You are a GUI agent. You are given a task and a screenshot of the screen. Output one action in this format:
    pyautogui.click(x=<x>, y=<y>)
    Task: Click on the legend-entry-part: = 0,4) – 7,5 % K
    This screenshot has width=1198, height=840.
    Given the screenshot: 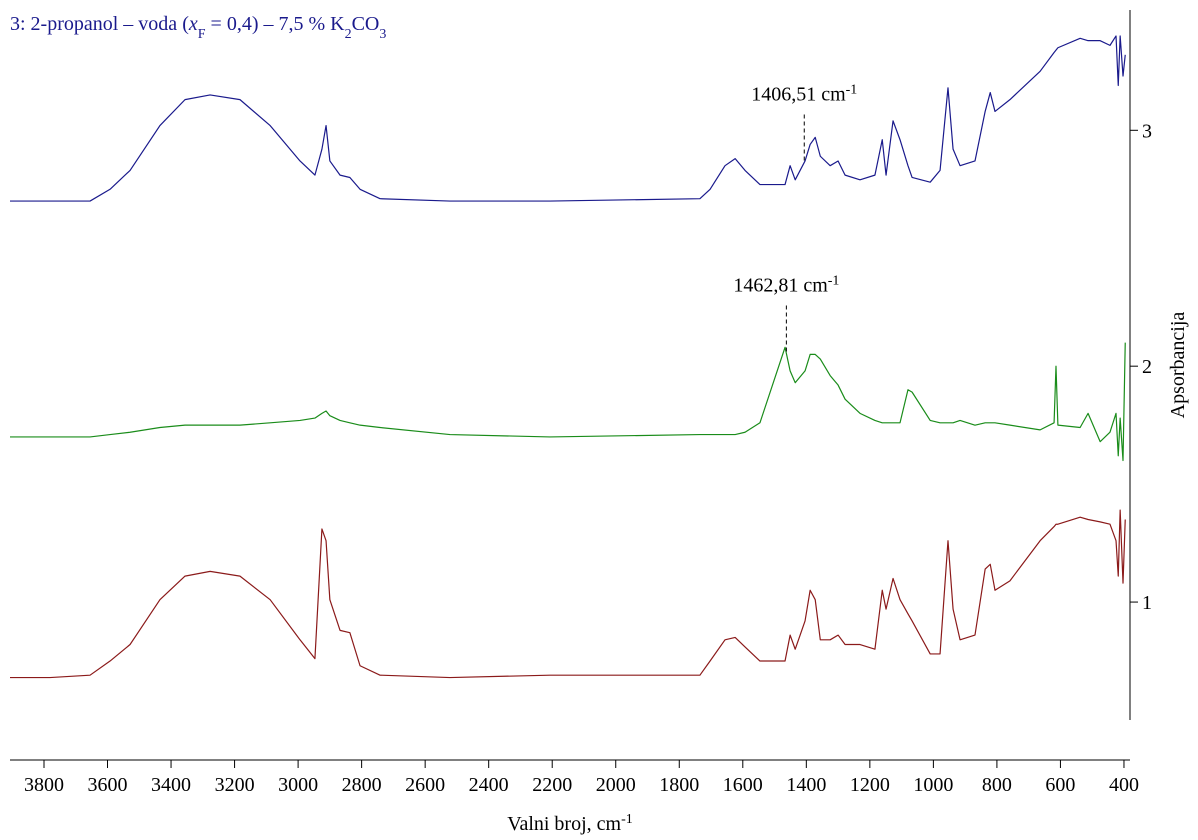 What is the action you would take?
    pyautogui.click(x=276, y=24)
    